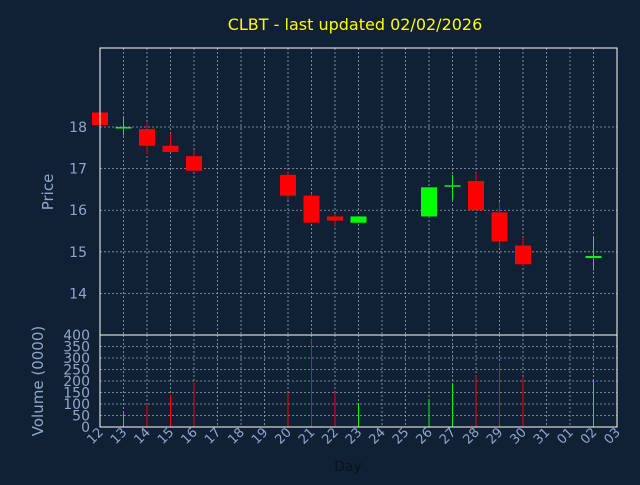 The width and height of the screenshot is (640, 485). I want to click on price-tick-label: 15, so click(78, 253).